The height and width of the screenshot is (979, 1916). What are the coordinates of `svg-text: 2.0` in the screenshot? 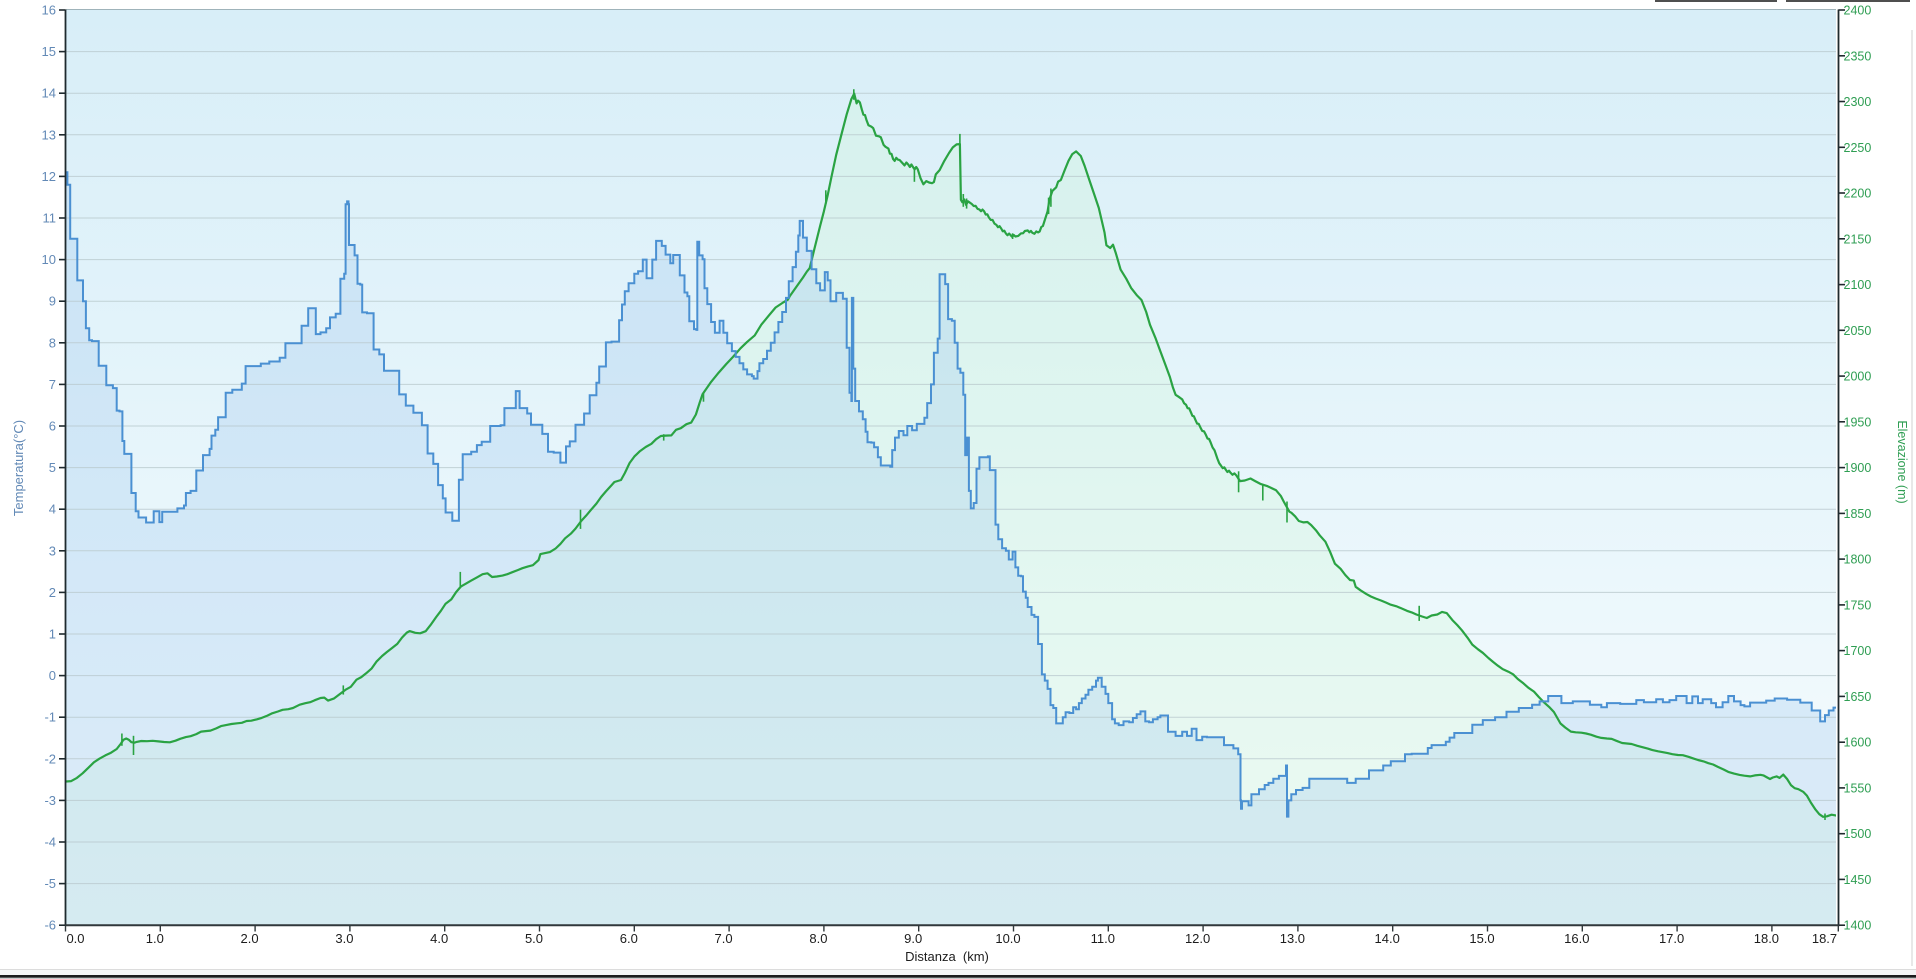 It's located at (250, 938).